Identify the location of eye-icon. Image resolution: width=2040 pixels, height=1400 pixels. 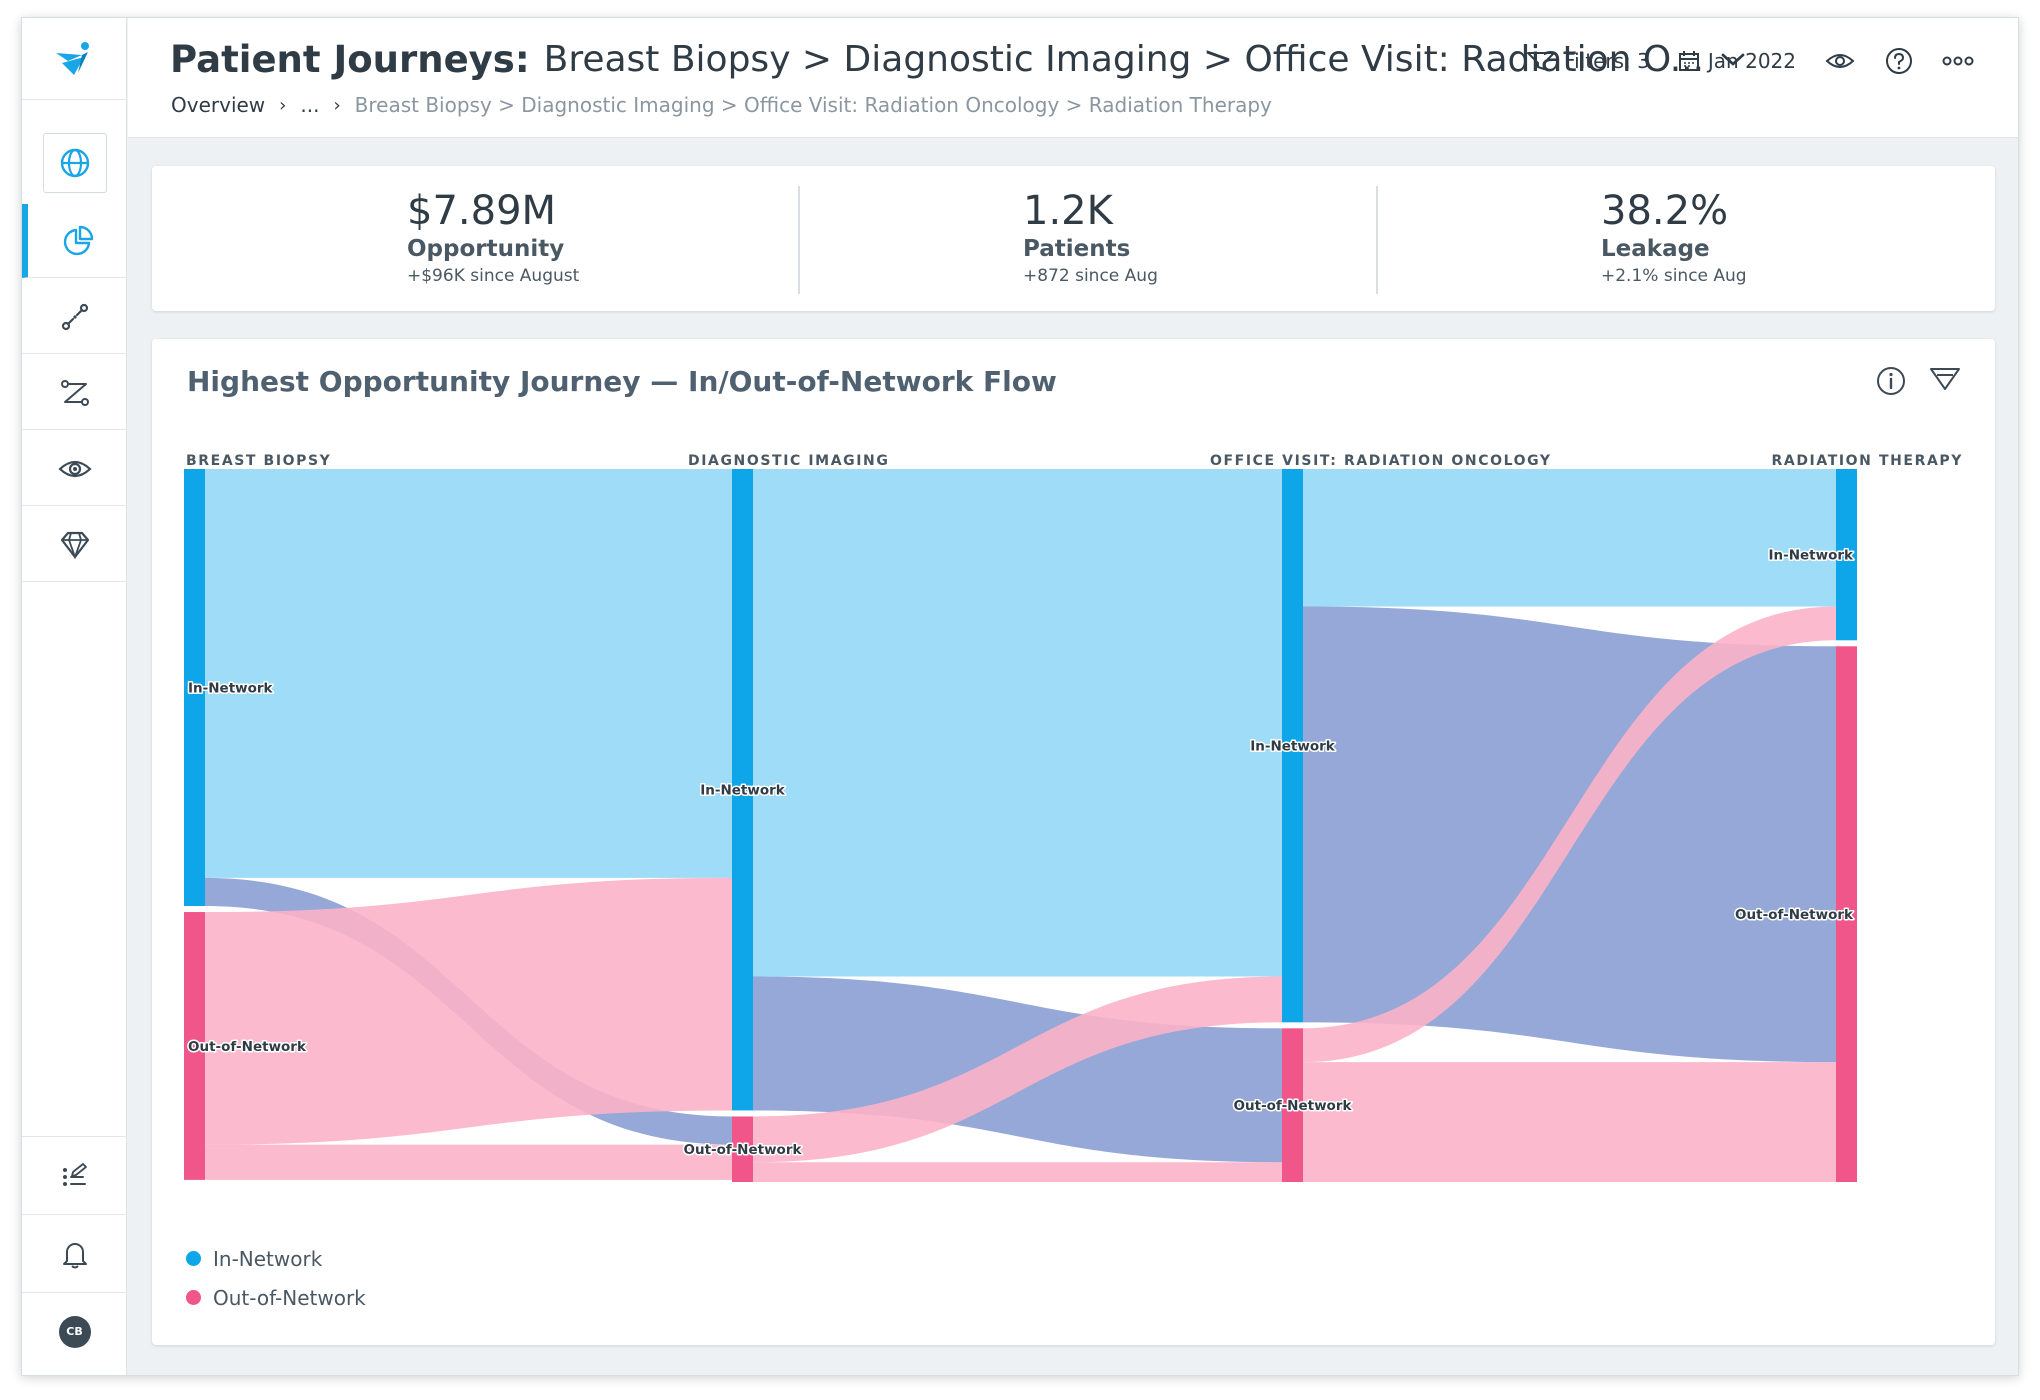
(74, 468).